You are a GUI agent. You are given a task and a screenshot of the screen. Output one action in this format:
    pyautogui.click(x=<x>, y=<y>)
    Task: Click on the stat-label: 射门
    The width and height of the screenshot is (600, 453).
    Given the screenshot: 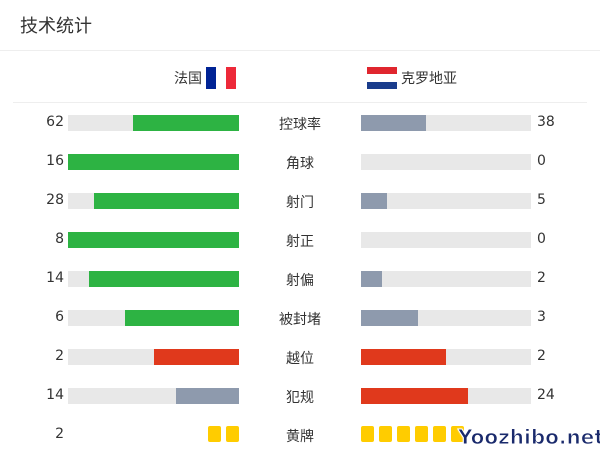 What is the action you would take?
    pyautogui.click(x=300, y=203)
    